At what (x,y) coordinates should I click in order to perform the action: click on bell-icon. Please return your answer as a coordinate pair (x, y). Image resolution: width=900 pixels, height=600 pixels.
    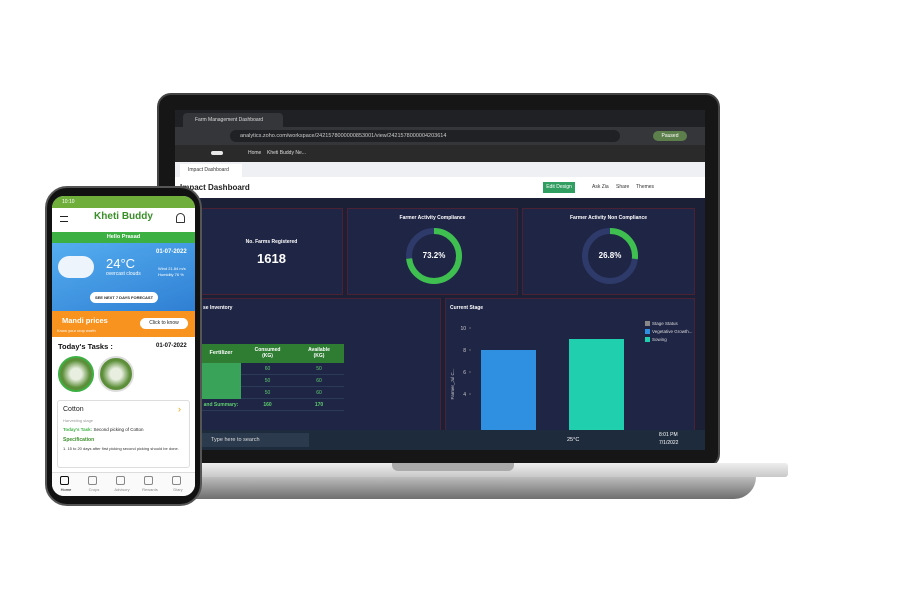
    Looking at the image, I should click on (180, 218).